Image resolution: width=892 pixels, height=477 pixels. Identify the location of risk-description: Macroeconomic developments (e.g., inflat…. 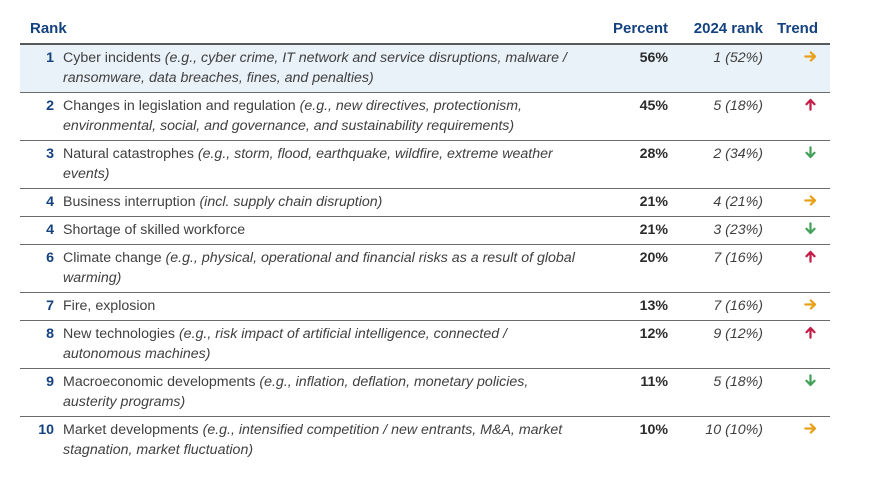
(319, 392).